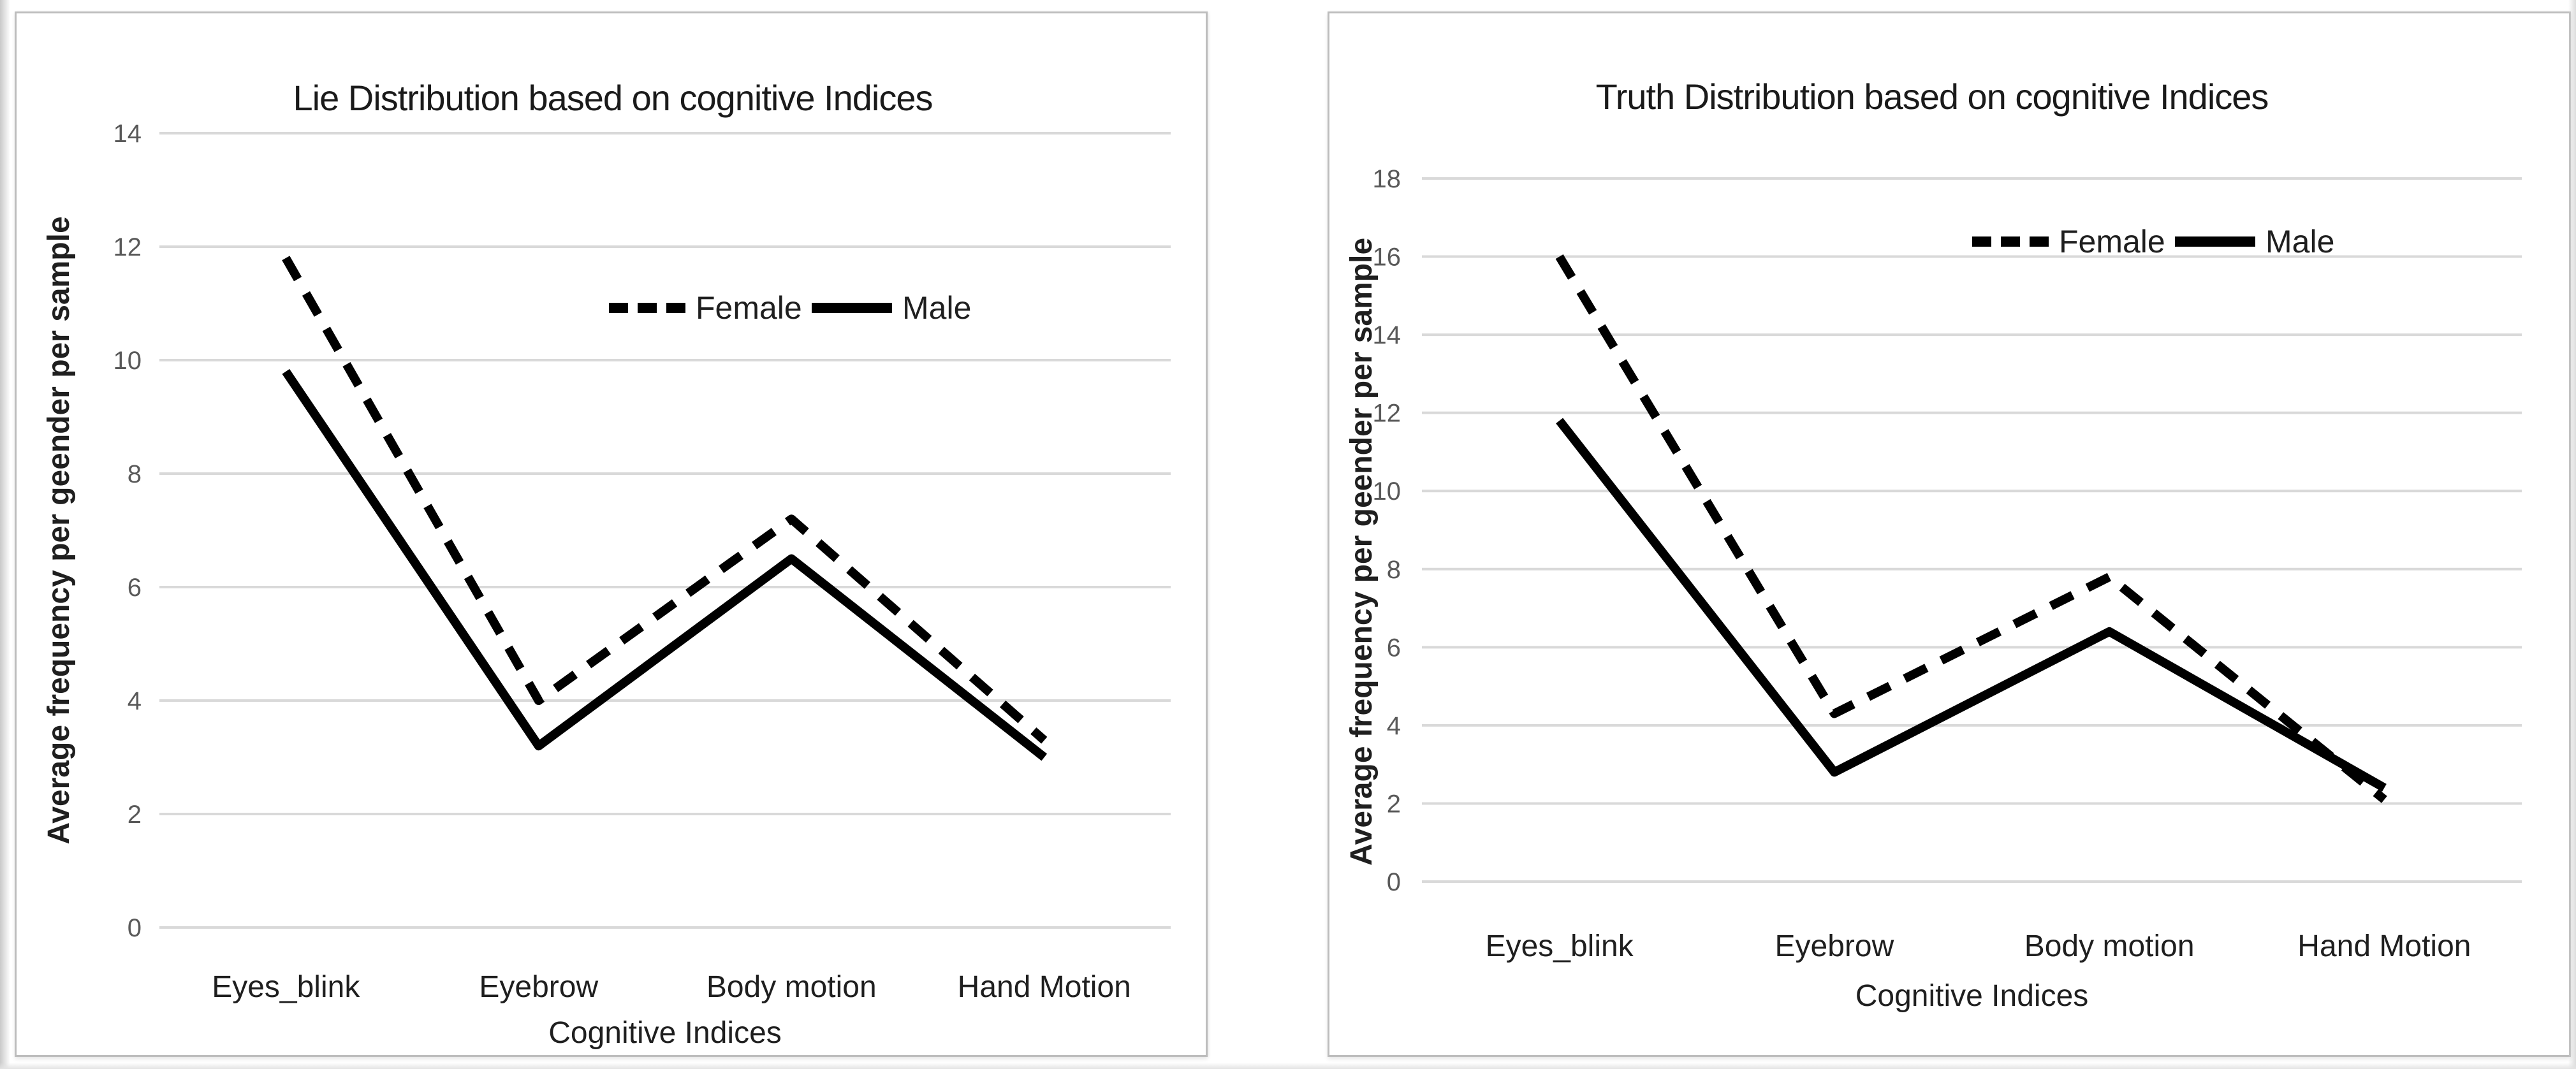 This screenshot has width=2576, height=1069. Describe the element at coordinates (1387, 258) in the screenshot. I see `y-tick-label-16: 16` at that location.